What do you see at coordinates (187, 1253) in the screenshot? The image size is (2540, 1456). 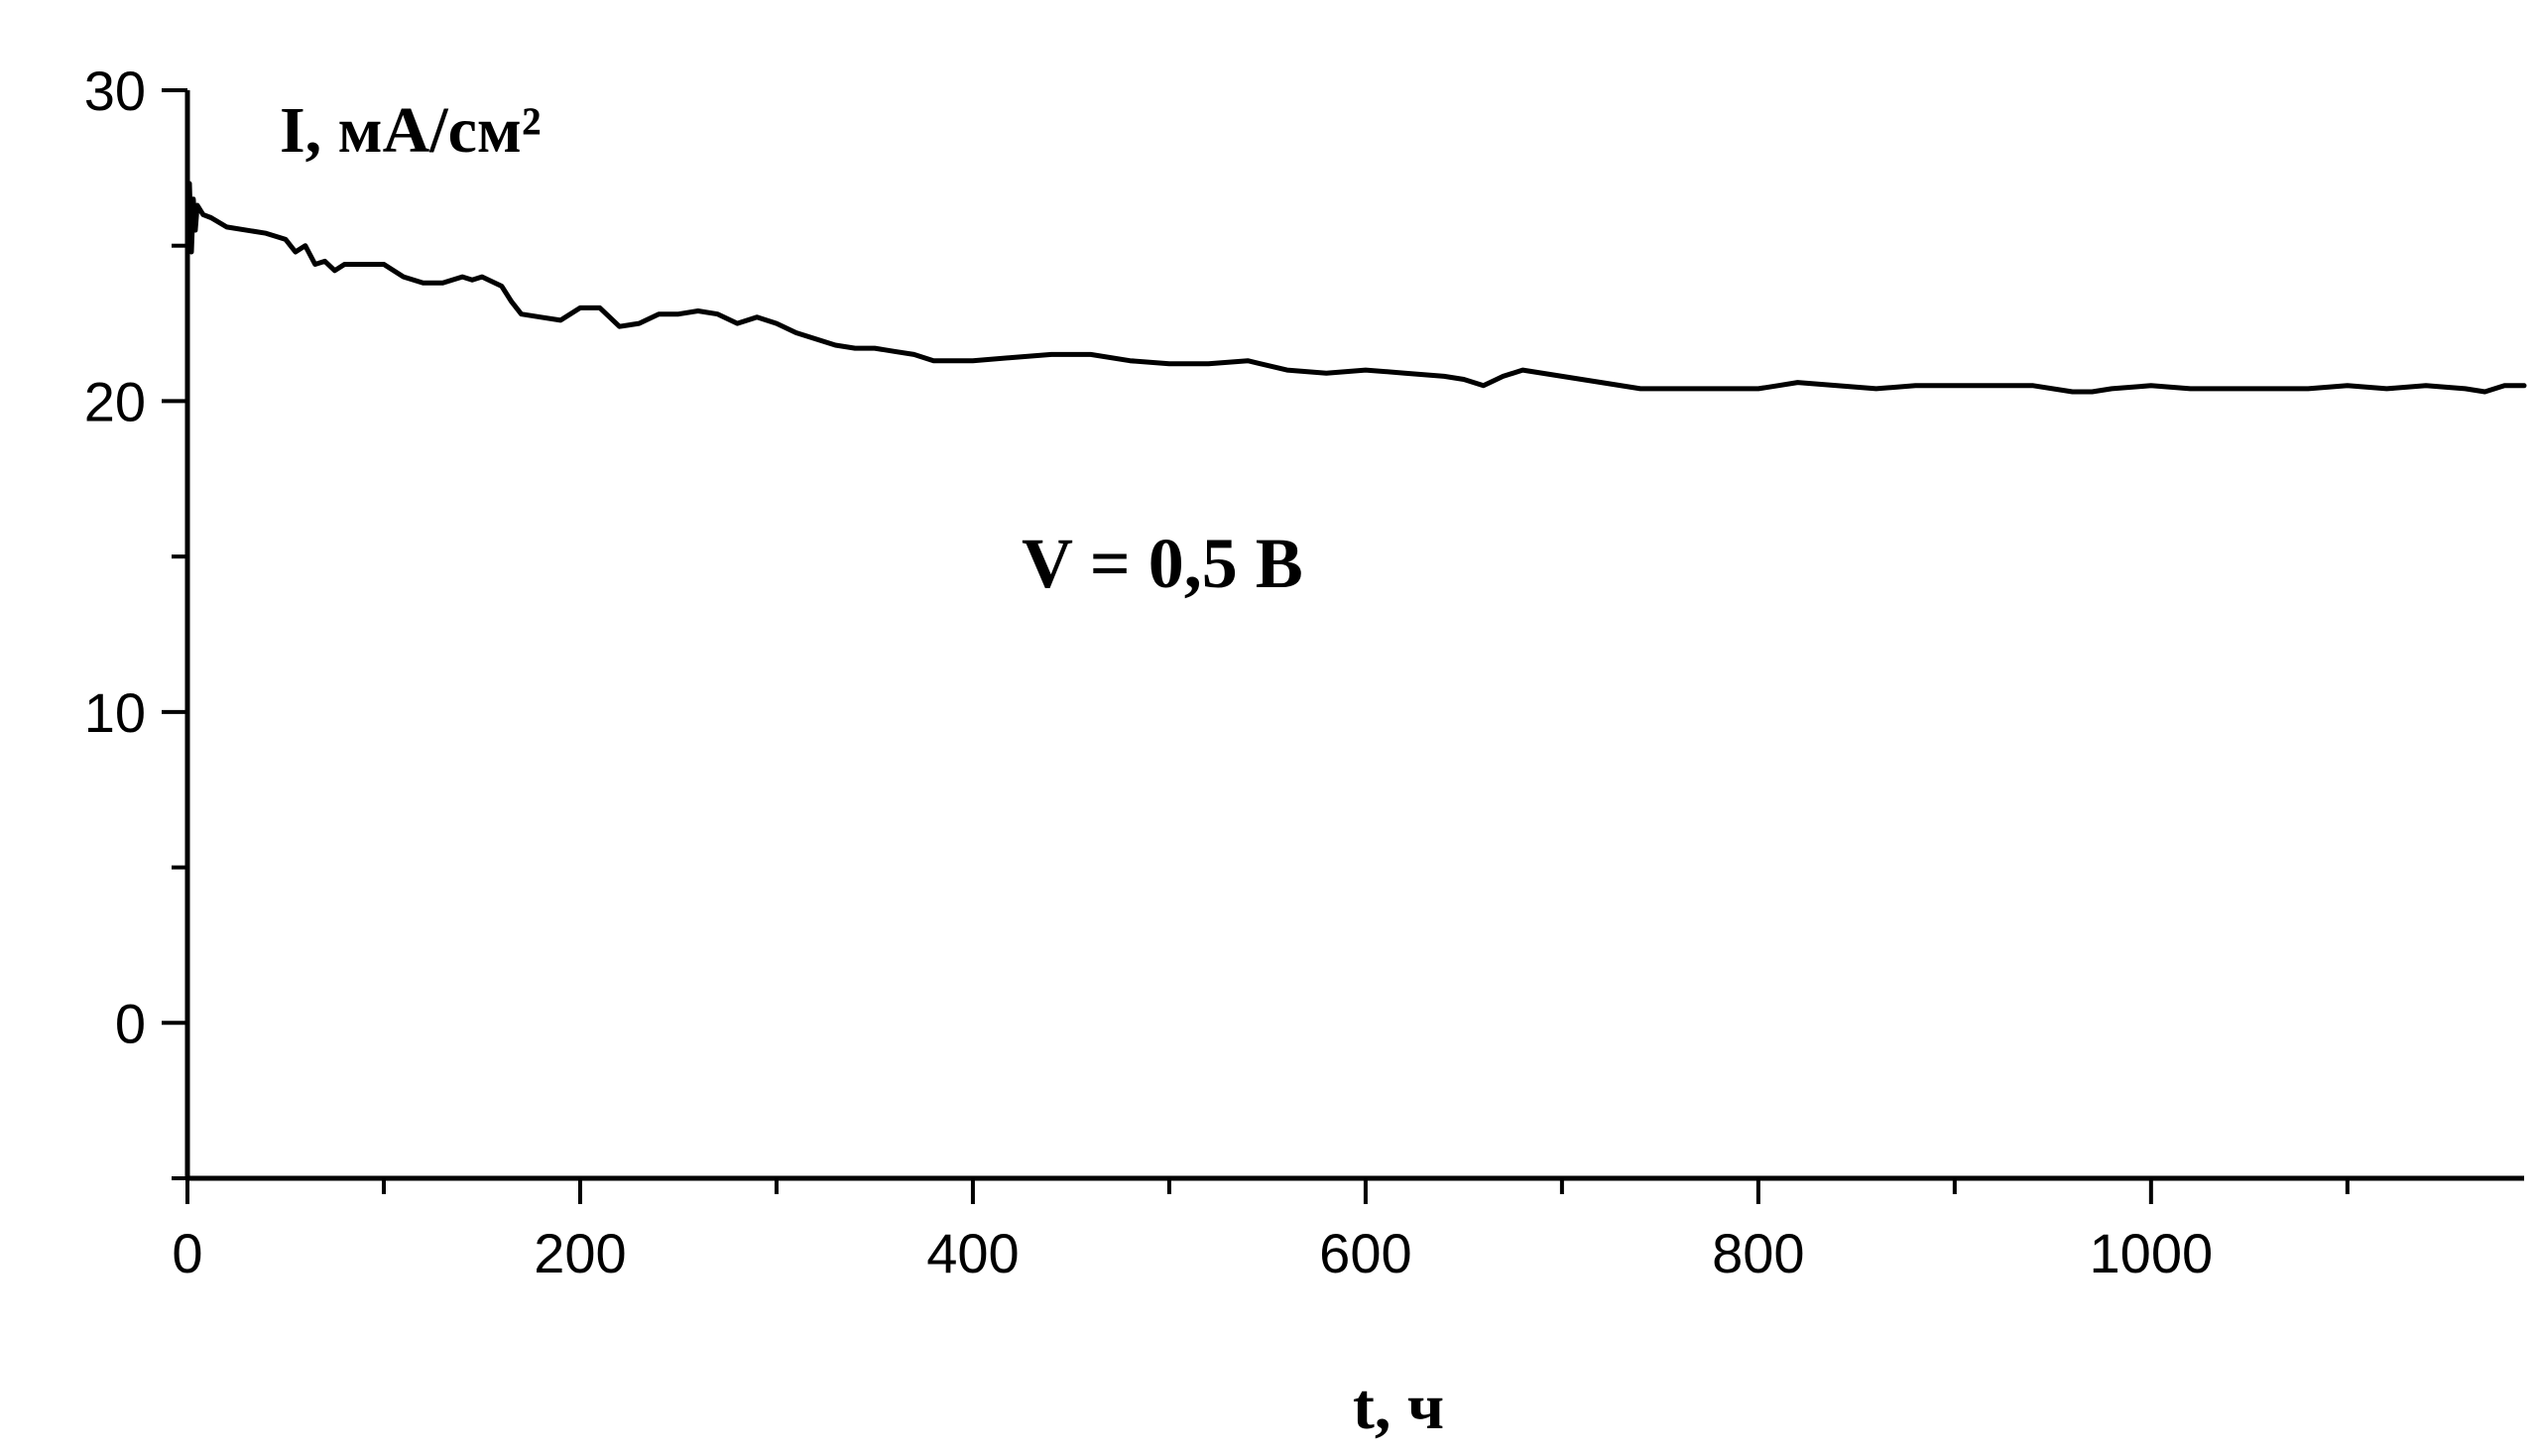 I see `x-tick-label: 0` at bounding box center [187, 1253].